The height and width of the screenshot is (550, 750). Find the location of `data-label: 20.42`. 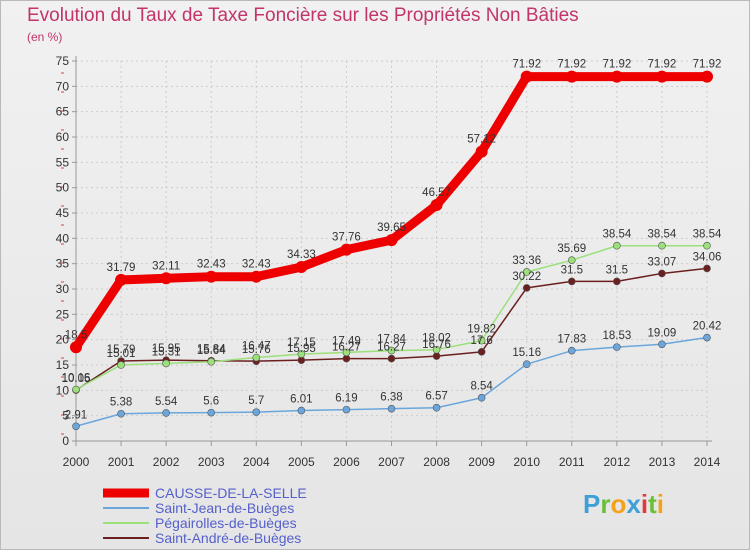

data-label: 20.42 is located at coordinates (707, 327).